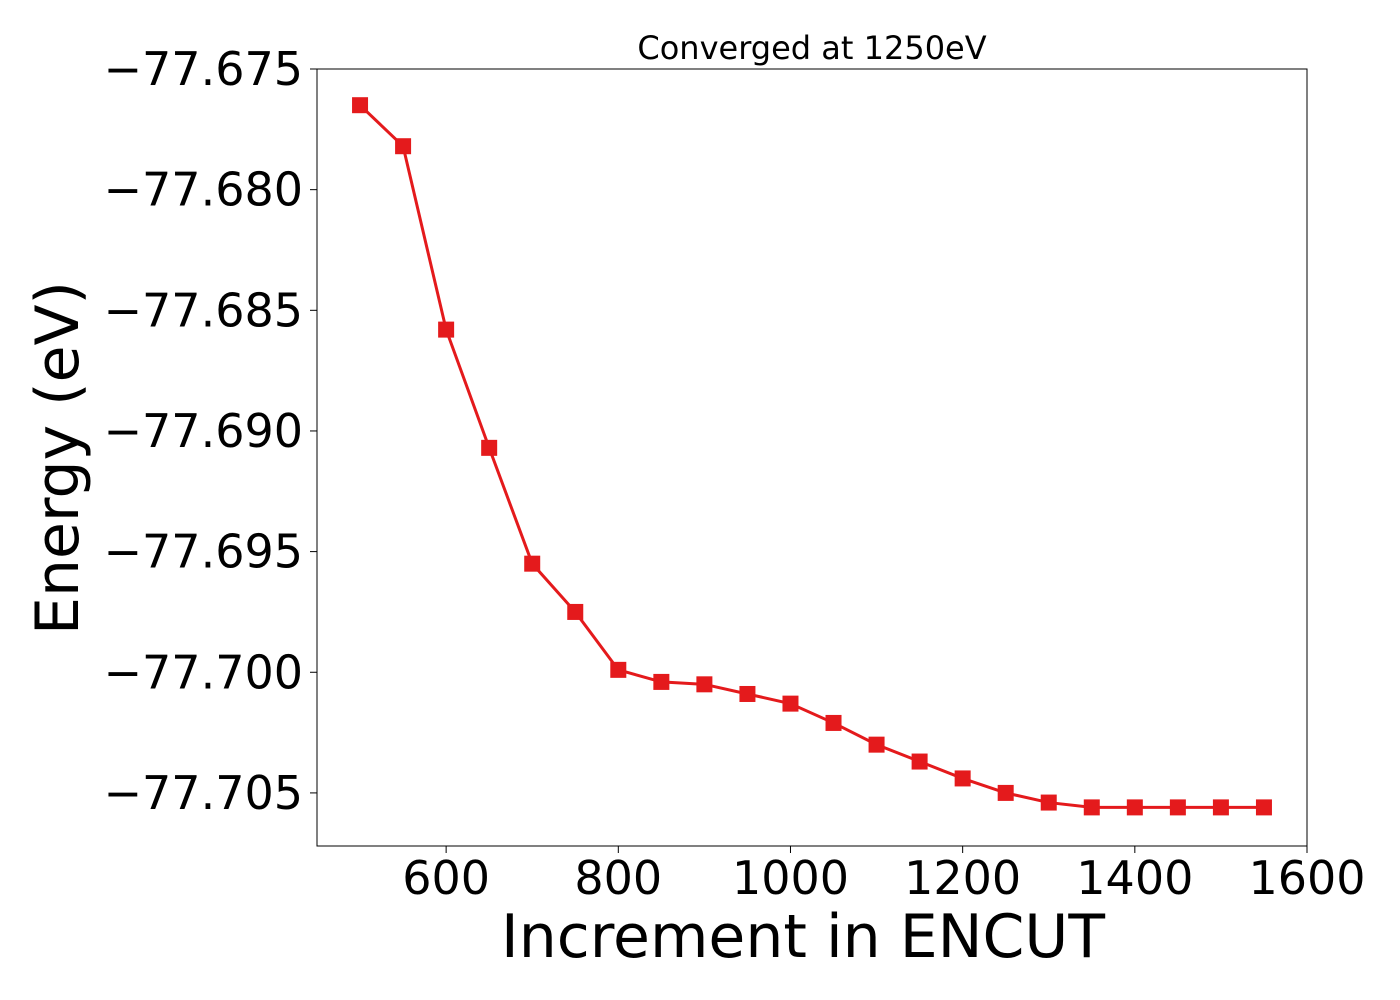  Describe the element at coordinates (58, 458) in the screenshot. I see `y-axis-title: Energy (eV)` at that location.